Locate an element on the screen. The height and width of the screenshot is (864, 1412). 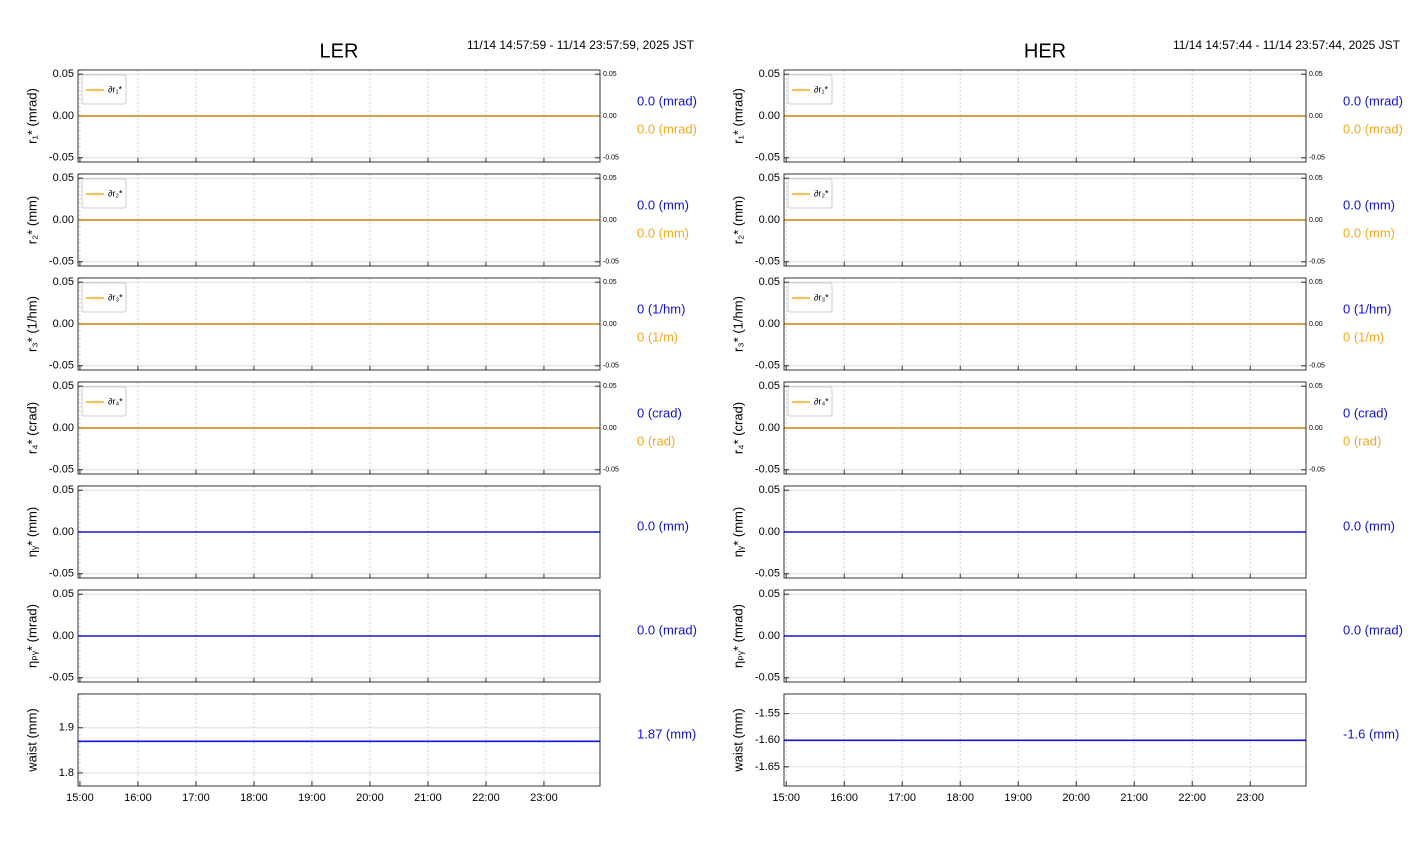
y-tick-label: 1.9 is located at coordinates (66, 728).